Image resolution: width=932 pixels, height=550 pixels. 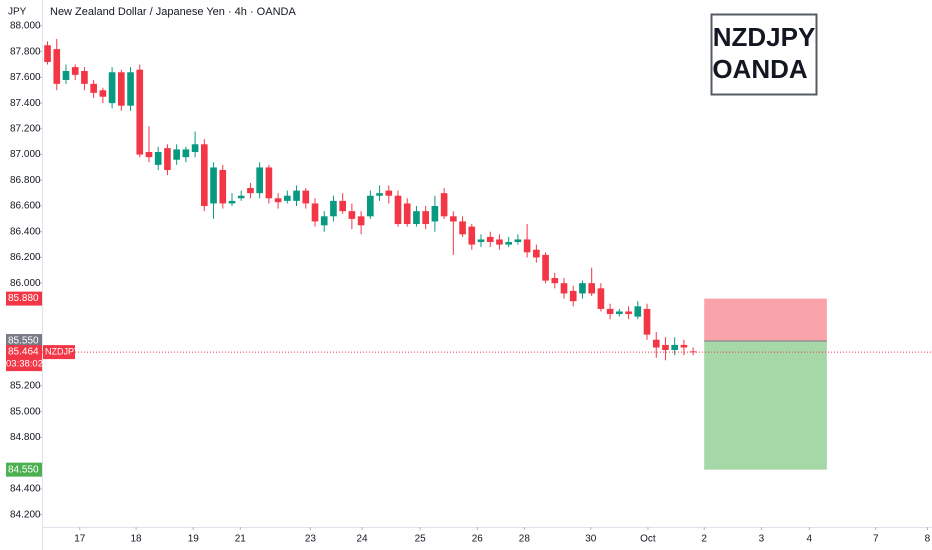 What do you see at coordinates (765, 320) in the screenshot?
I see `stop-zone` at bounding box center [765, 320].